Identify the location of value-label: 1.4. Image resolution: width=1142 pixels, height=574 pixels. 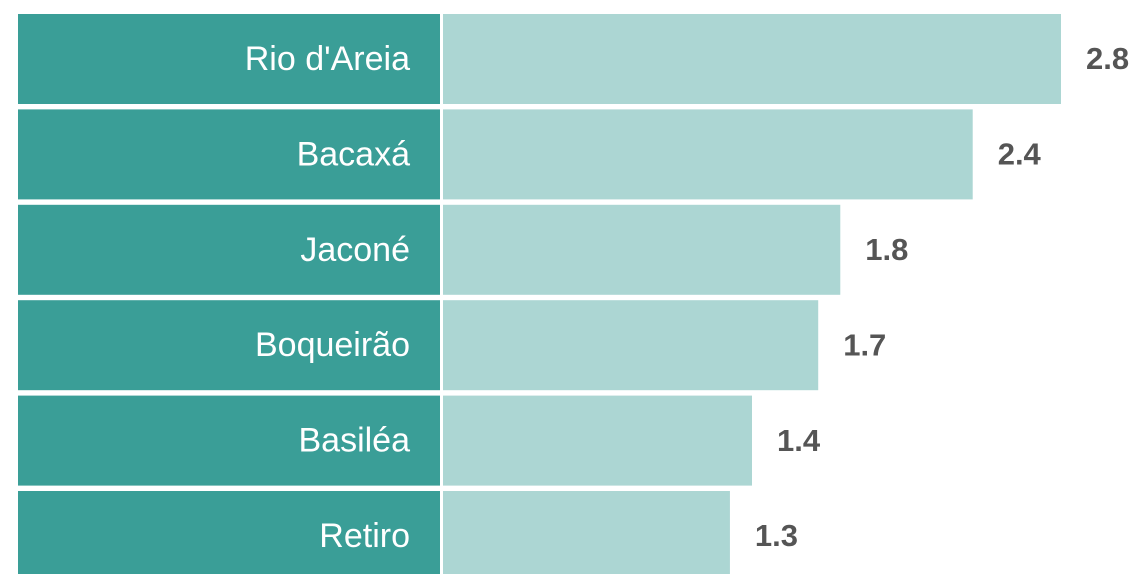
(799, 440).